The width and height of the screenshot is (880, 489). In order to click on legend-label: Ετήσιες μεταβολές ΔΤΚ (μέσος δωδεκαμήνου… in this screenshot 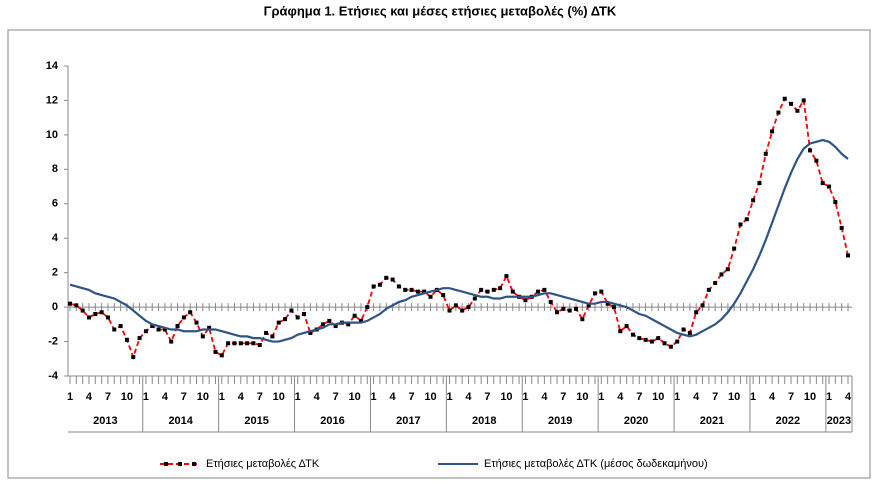, I will do `click(596, 464)`.